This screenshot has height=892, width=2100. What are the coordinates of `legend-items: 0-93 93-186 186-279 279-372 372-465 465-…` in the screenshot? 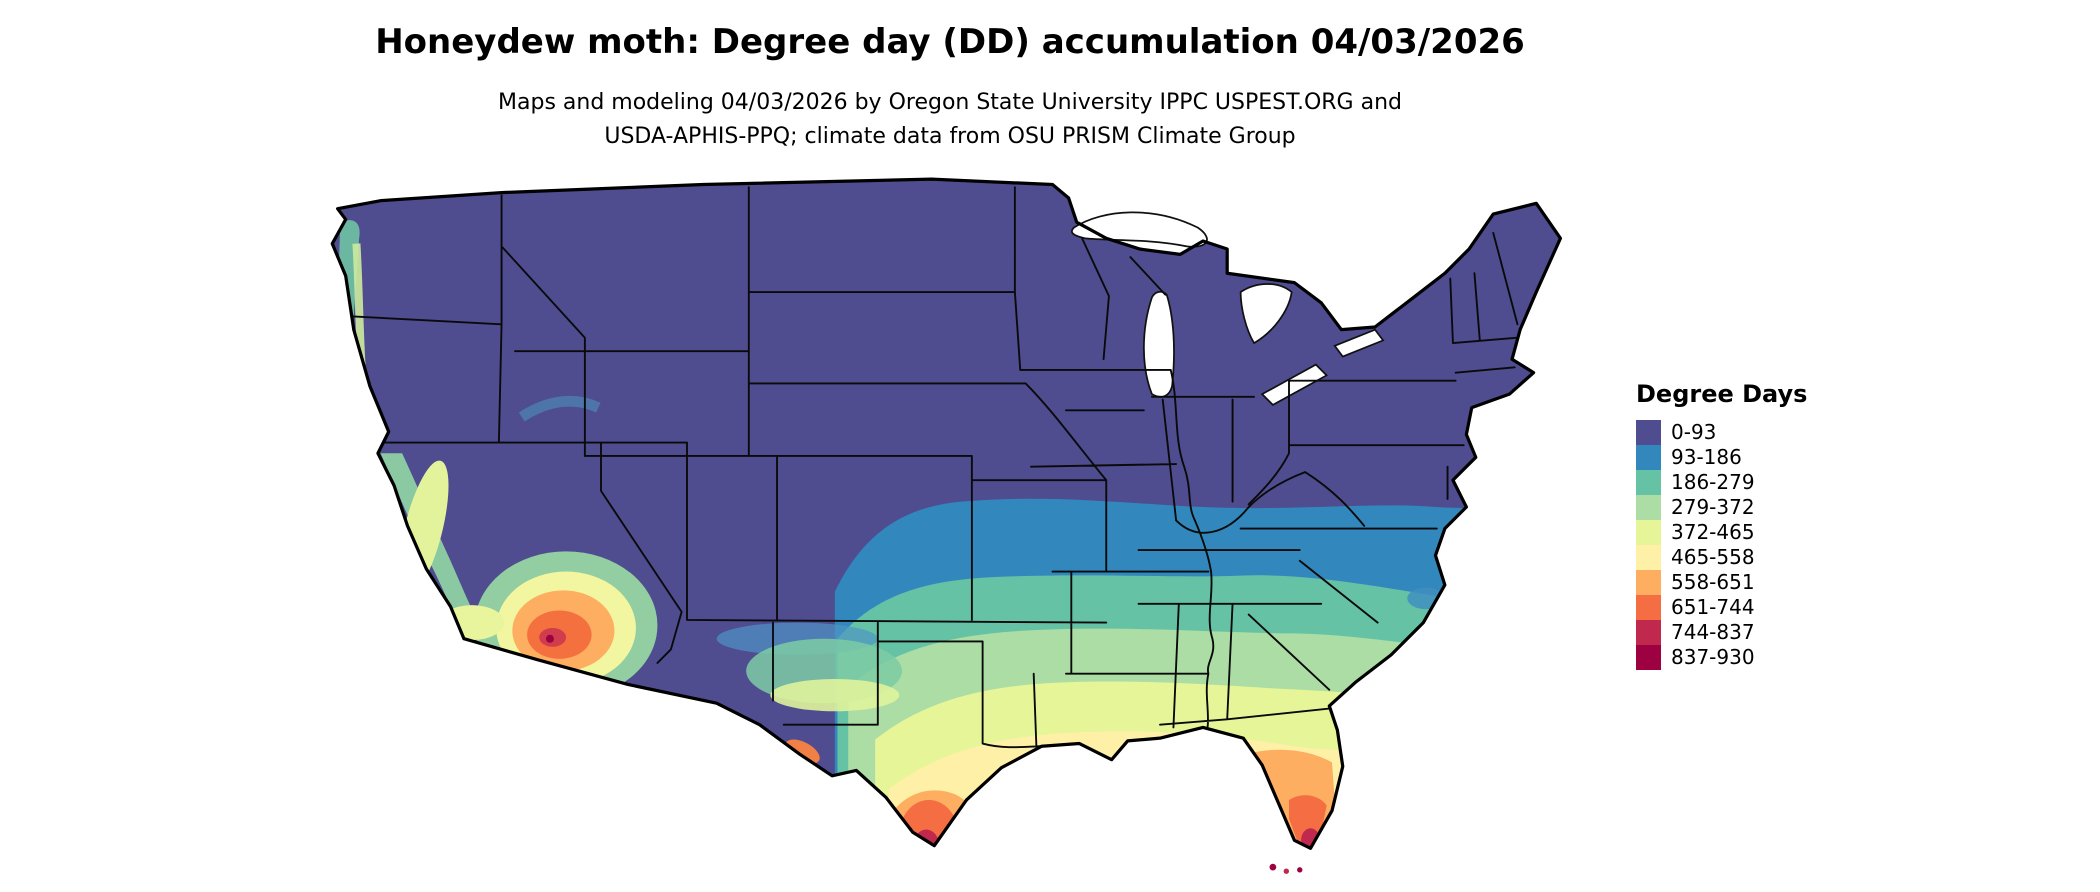 It's located at (1721, 545).